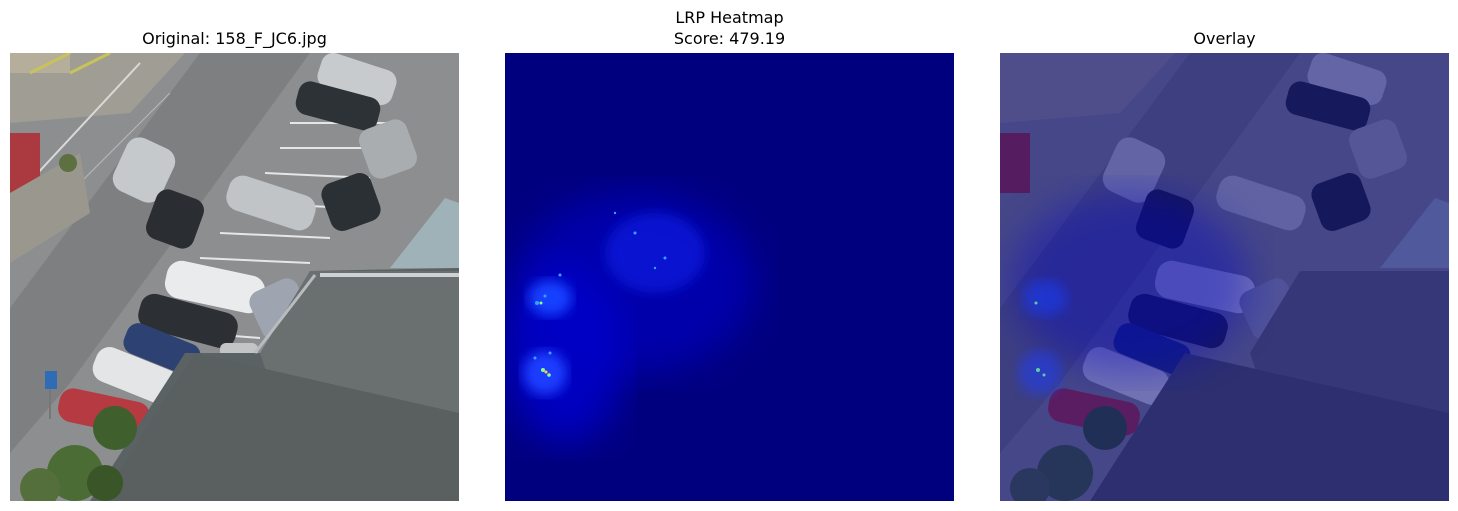 The width and height of the screenshot is (1458, 511). What do you see at coordinates (729, 38) in the screenshot?
I see `heatmap-score: Score: 479.19` at bounding box center [729, 38].